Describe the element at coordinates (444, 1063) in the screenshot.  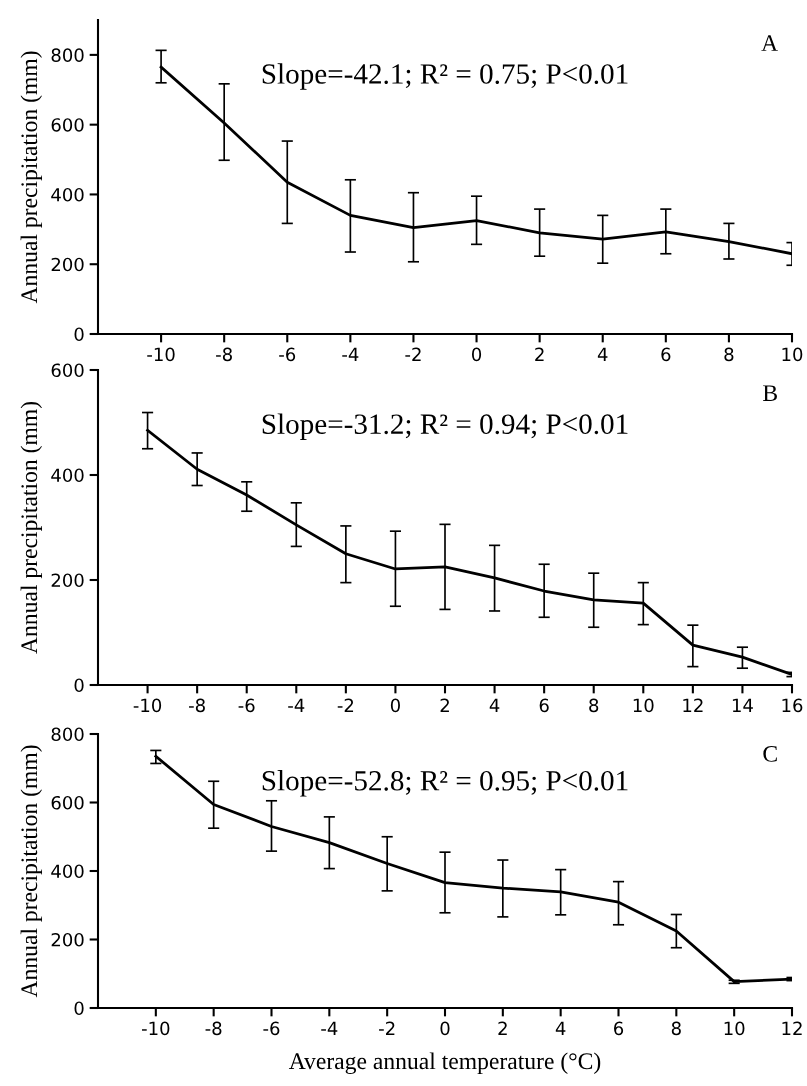
I see `x-axis-title: Average annual temperature (°C)` at that location.